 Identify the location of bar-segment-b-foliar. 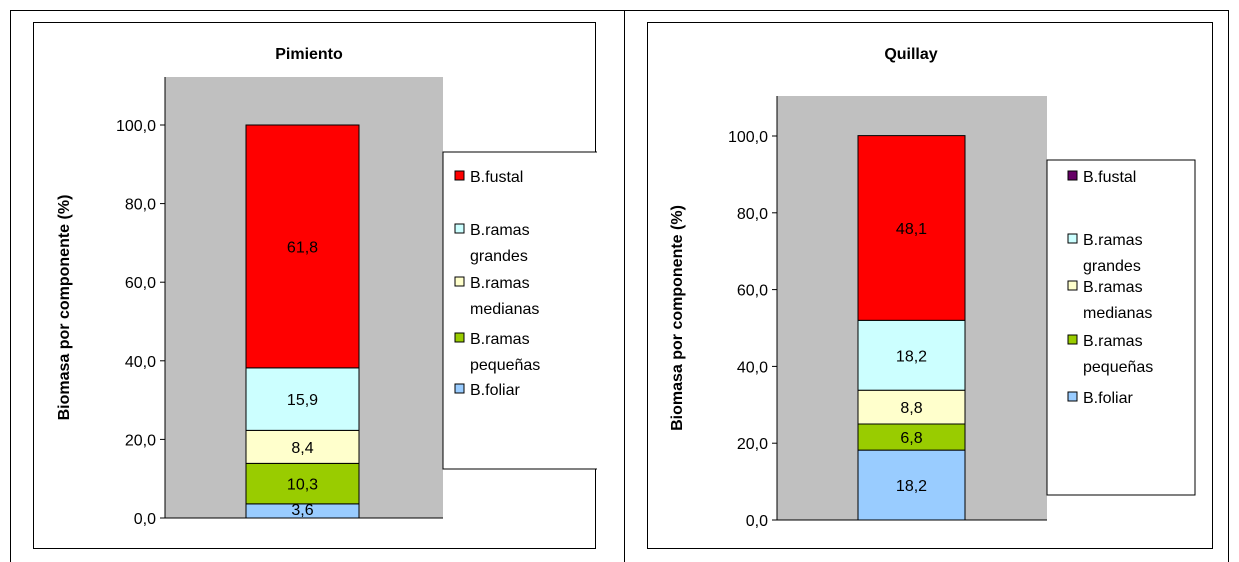
(911, 485).